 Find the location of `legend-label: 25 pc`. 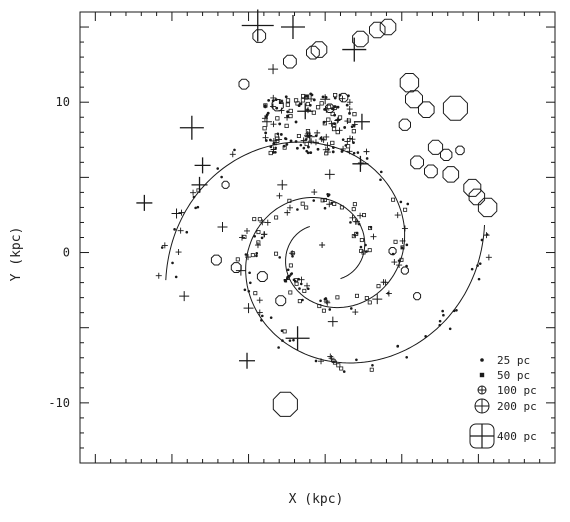

legend-label: 25 pc is located at coordinates (513, 360).